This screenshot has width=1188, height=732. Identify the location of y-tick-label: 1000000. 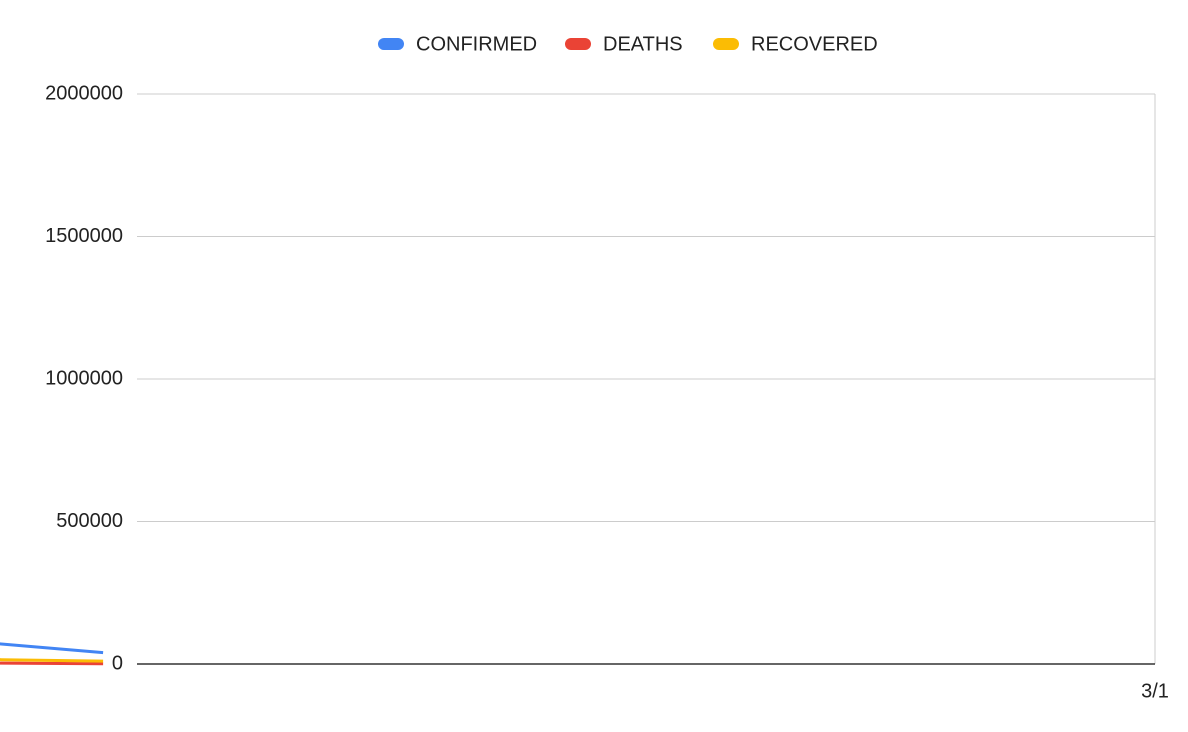
(84, 378).